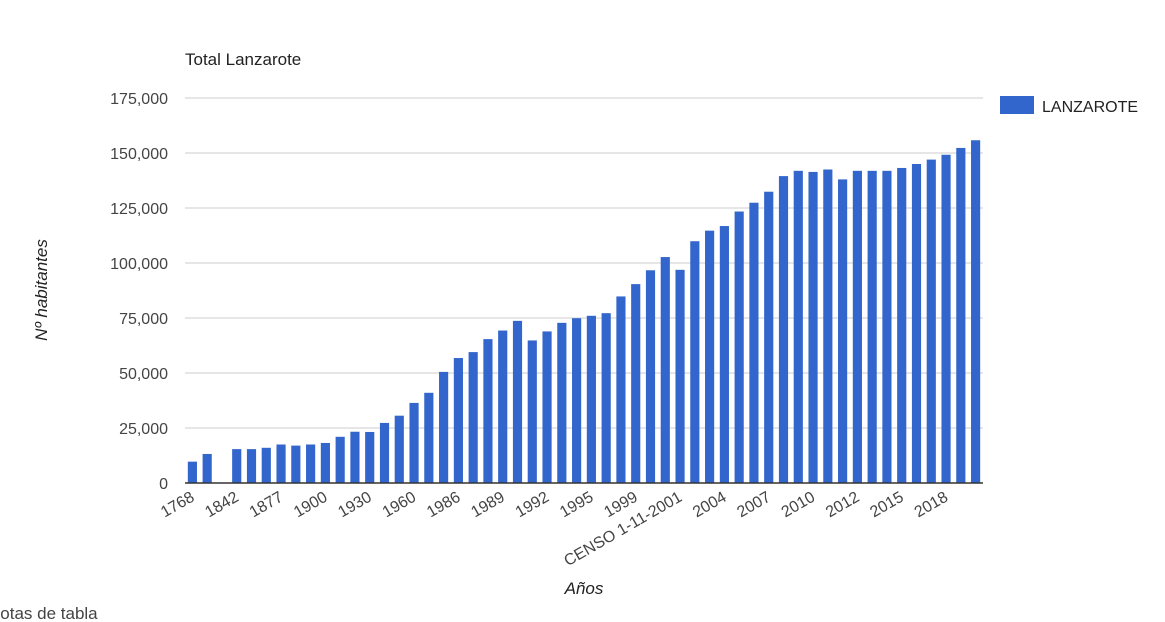 This screenshot has width=1165, height=622. I want to click on y-tick-label: 0, so click(163, 484).